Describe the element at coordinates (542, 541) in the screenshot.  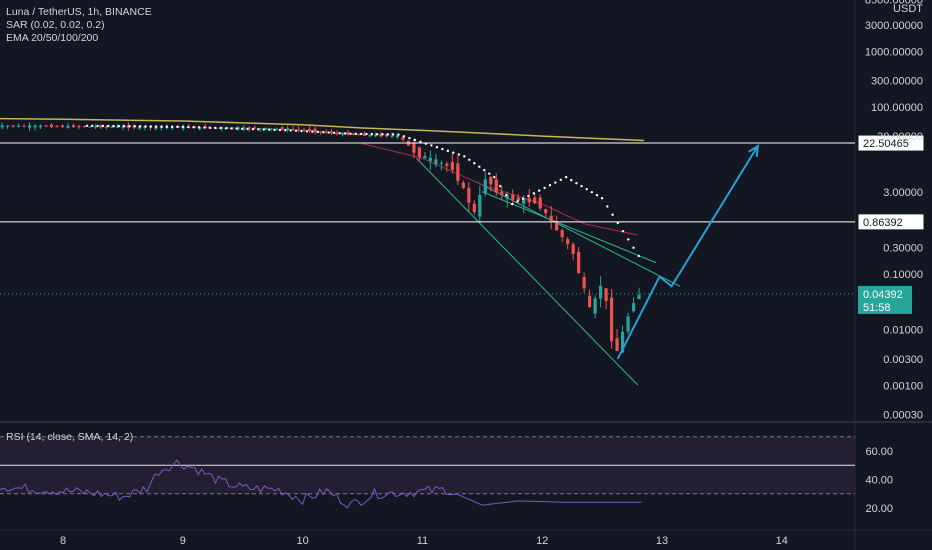
I see `time-tick-label: 12` at that location.